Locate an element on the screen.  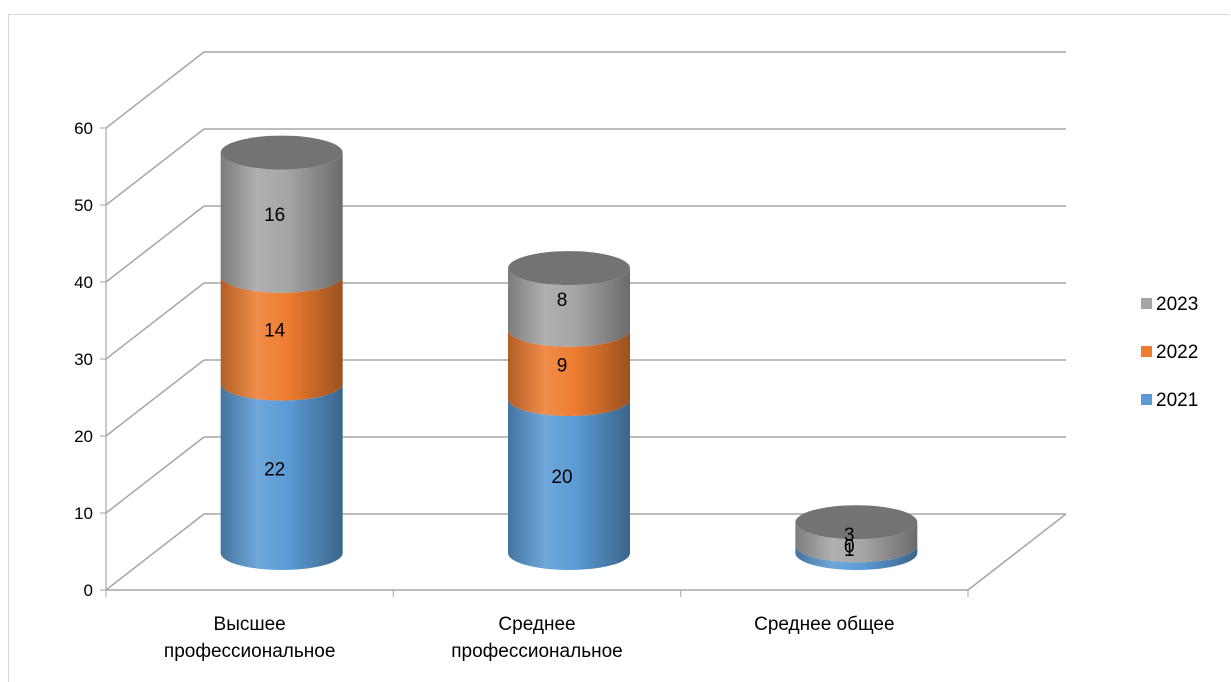
bar-stack: 103 is located at coordinates (856, 537).